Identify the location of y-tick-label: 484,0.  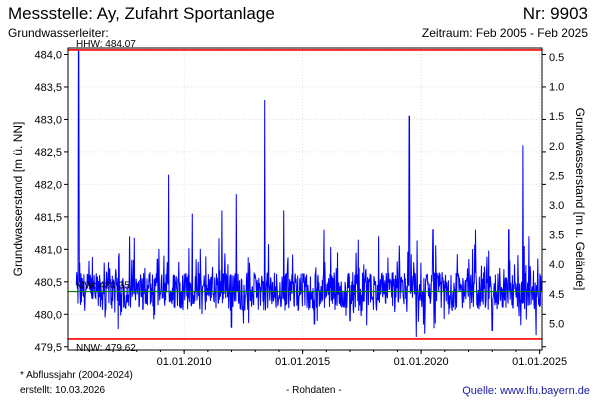
(48, 55).